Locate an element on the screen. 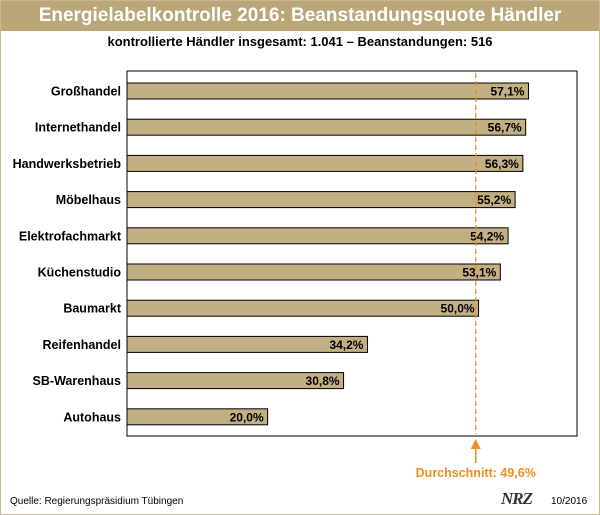 The image size is (600, 515). category-label: Möbelhaus is located at coordinates (88, 200).